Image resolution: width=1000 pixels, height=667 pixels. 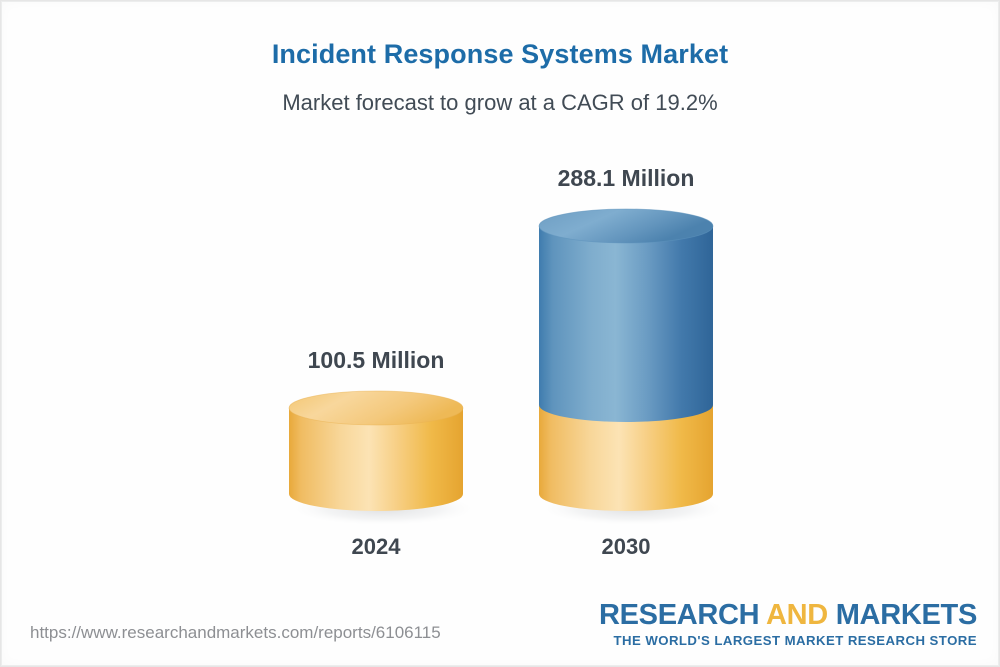 What do you see at coordinates (626, 546) in the screenshot?
I see `category-label-2030: 2030` at bounding box center [626, 546].